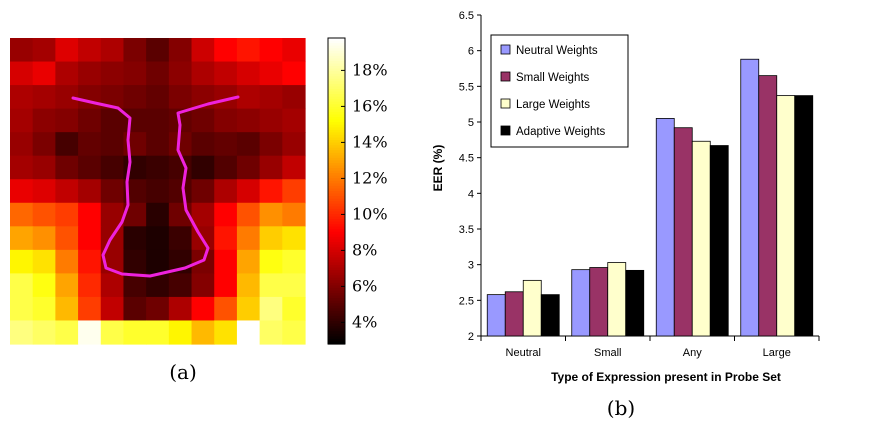  Describe the element at coordinates (692, 353) in the screenshot. I see `x-tick-label: Any` at that location.